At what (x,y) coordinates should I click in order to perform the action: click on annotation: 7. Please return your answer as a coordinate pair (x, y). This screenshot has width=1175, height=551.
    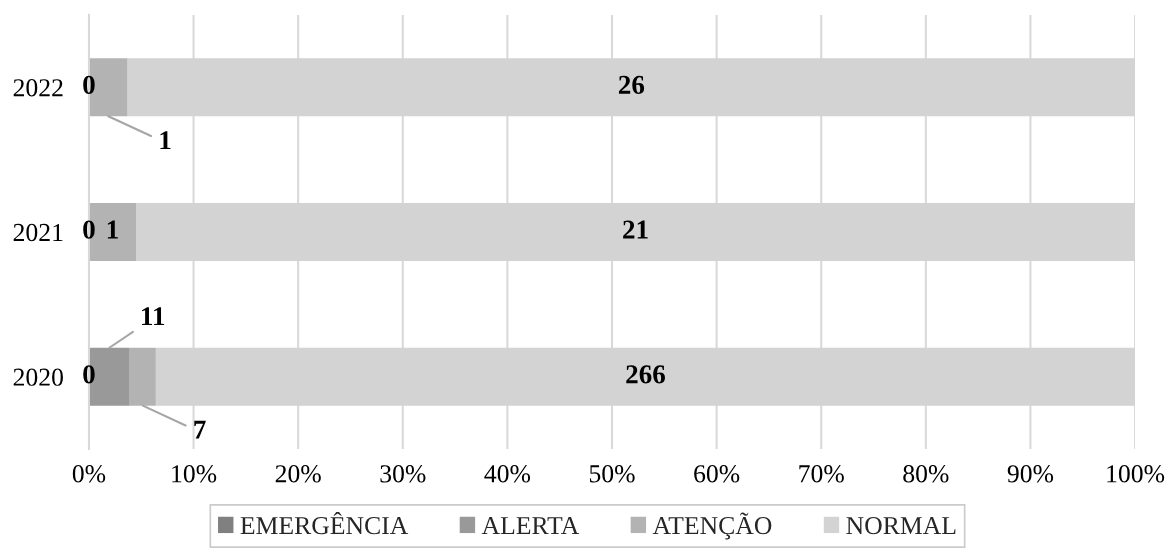
    Looking at the image, I should click on (200, 429).